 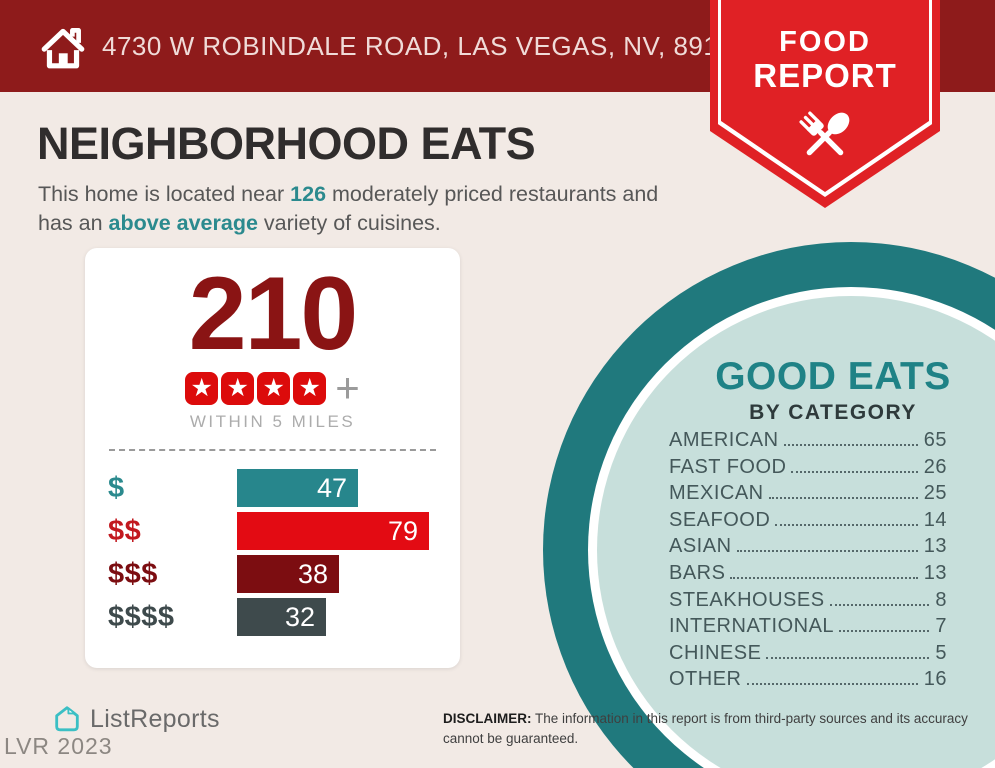 I want to click on list-item: STEAKHOUSES 8, so click(x=808, y=602).